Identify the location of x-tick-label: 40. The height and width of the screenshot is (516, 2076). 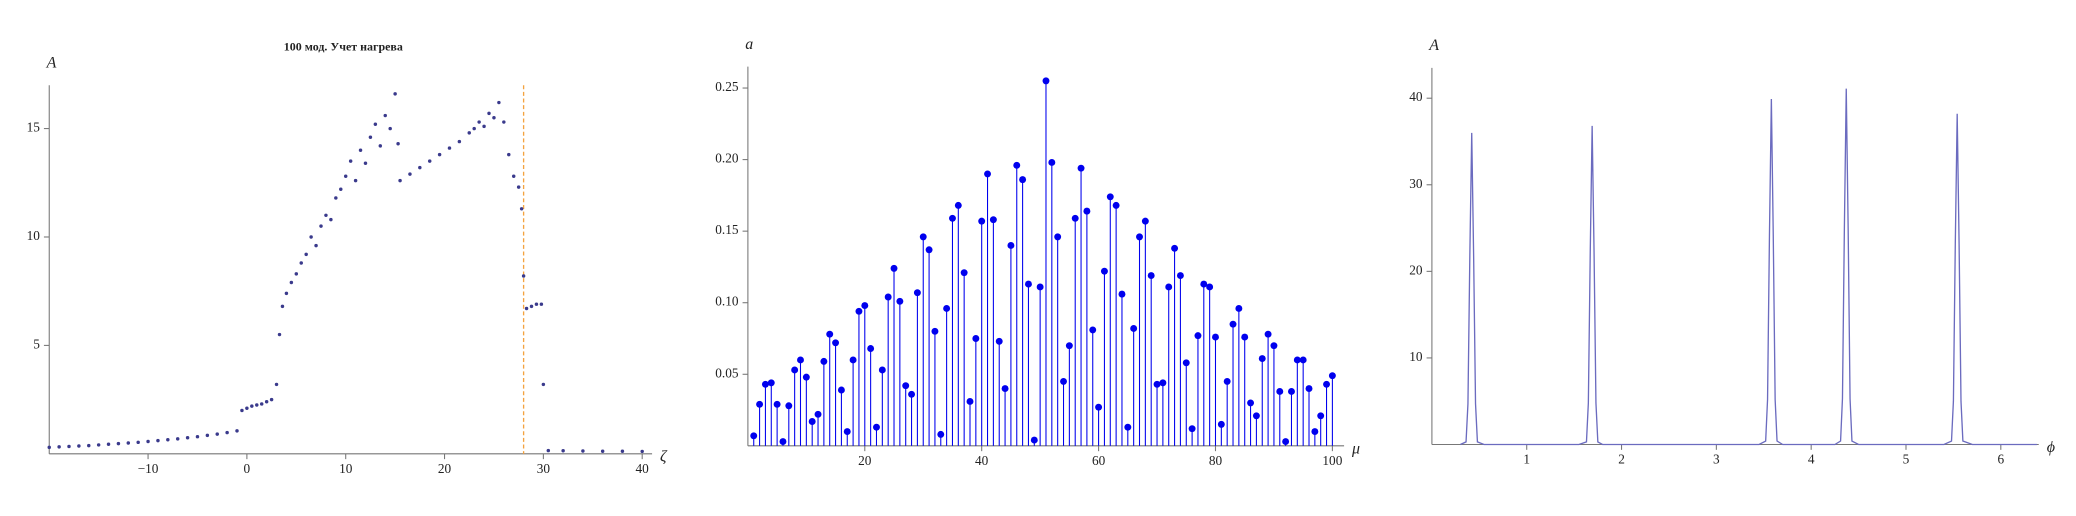
(982, 460).